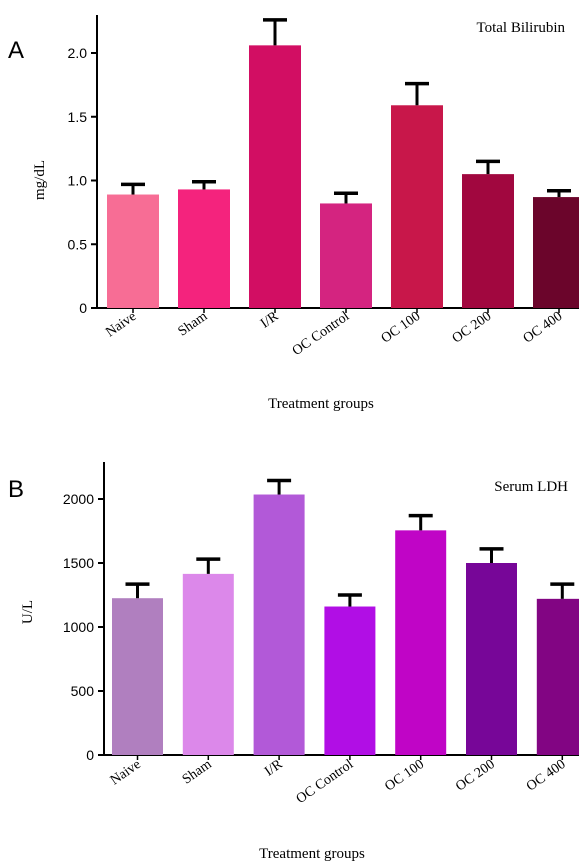  Describe the element at coordinates (325, 782) in the screenshot. I see `panel-b-x-tick-label: OC Control` at that location.